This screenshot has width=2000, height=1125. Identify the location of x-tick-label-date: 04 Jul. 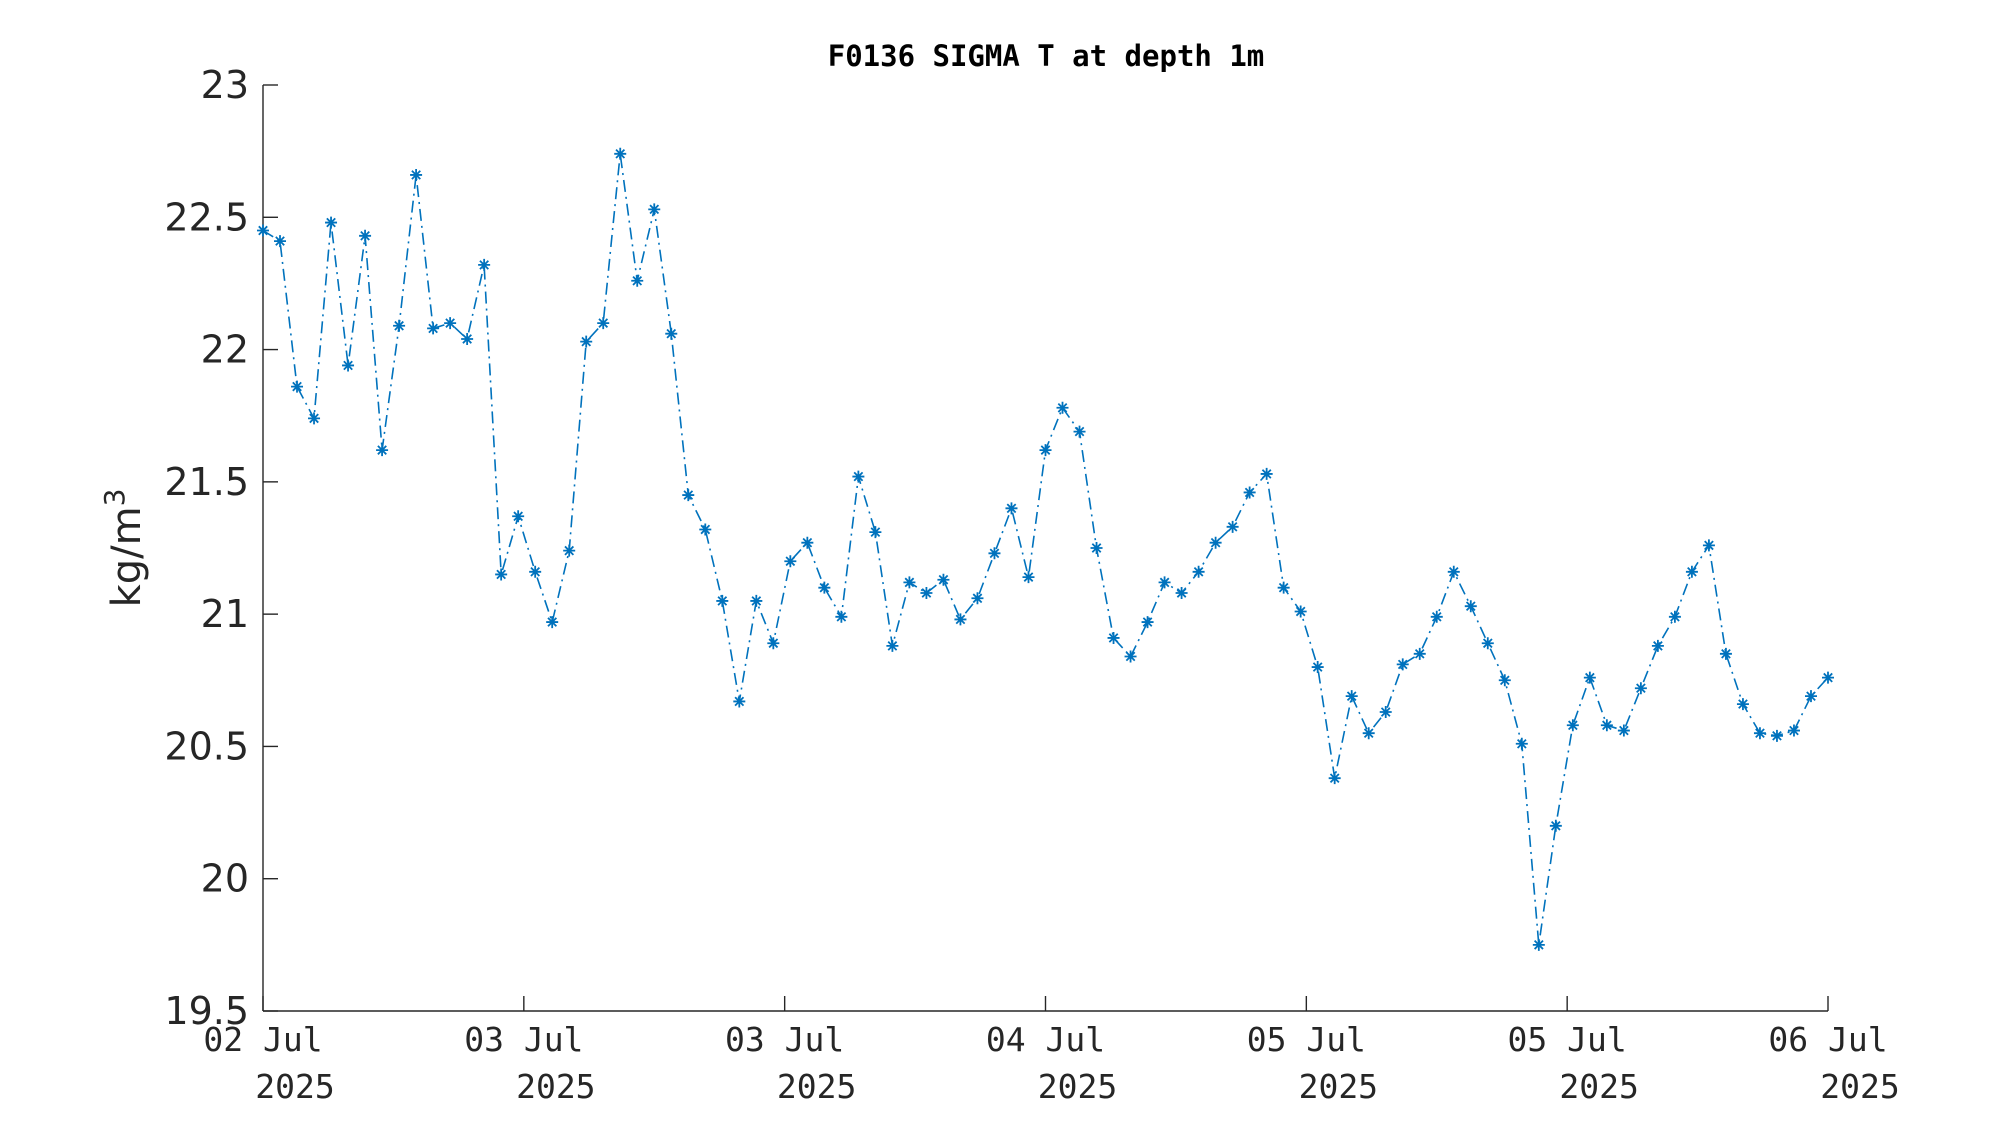
(1045, 1039).